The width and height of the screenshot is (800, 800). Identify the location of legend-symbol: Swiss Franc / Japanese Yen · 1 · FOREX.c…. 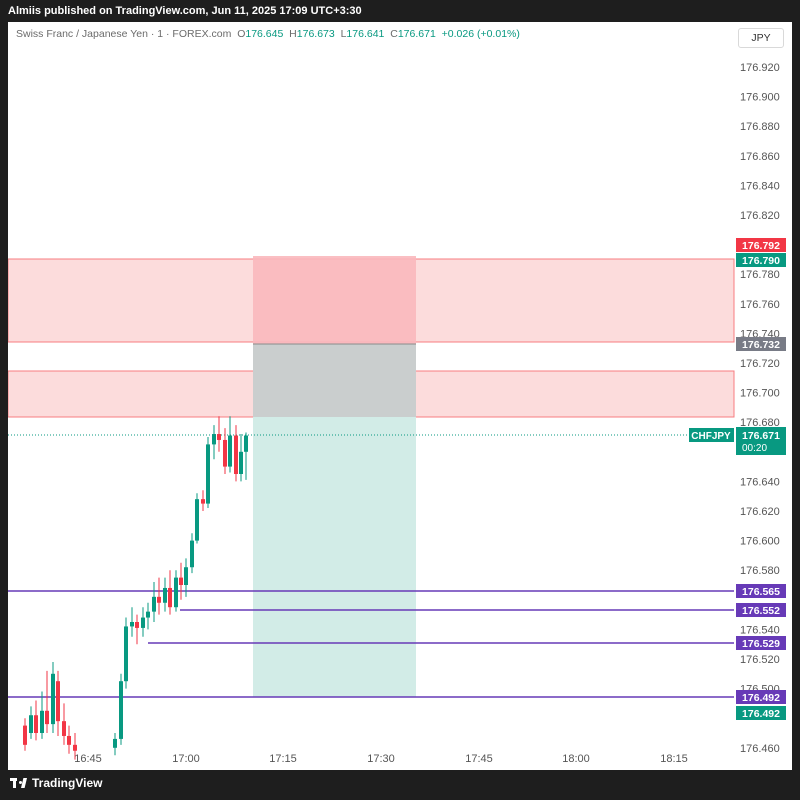
(124, 34).